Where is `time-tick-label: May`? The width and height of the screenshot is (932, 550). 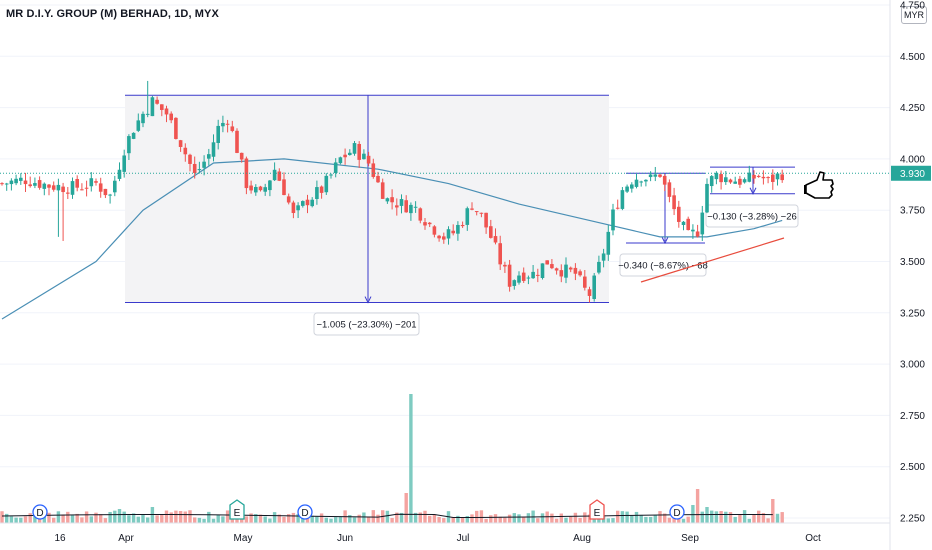 time-tick-label: May is located at coordinates (243, 538).